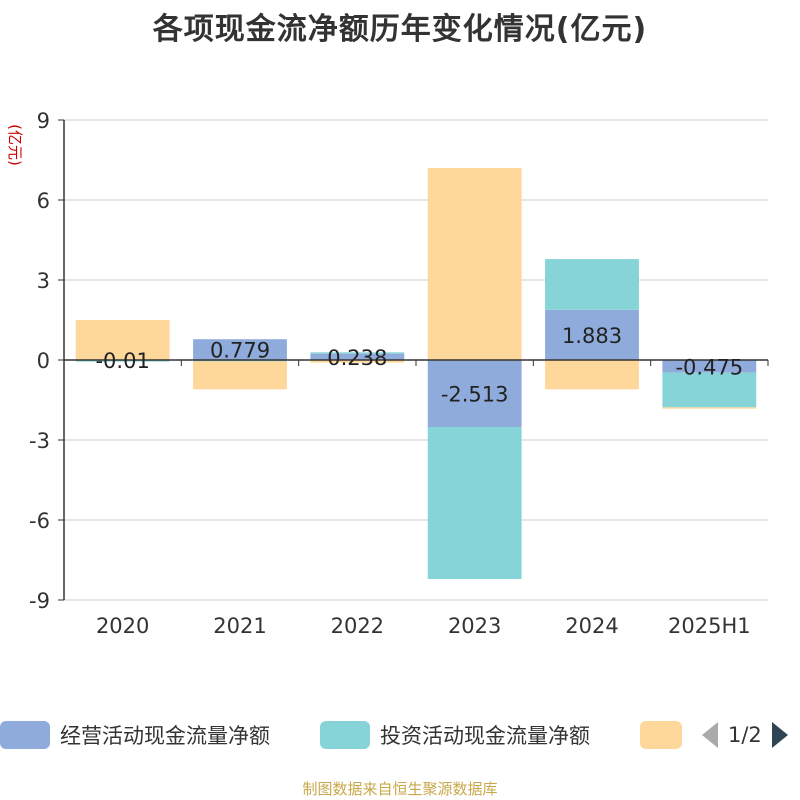 This screenshot has width=800, height=800. Describe the element at coordinates (15, 145) in the screenshot. I see `y-axis-title: (亿元)` at that location.